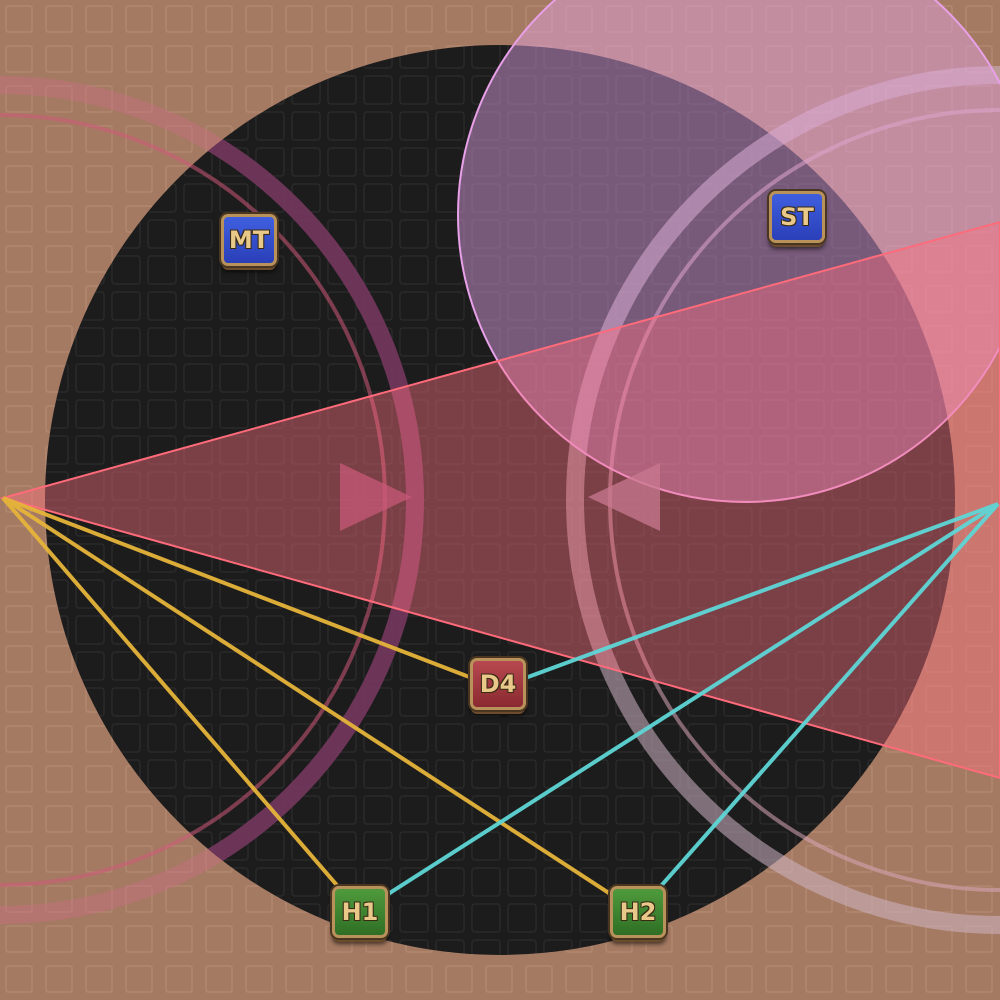 This screenshot has height=1000, width=1000. I want to click on marker-st-label: ST, so click(797, 217).